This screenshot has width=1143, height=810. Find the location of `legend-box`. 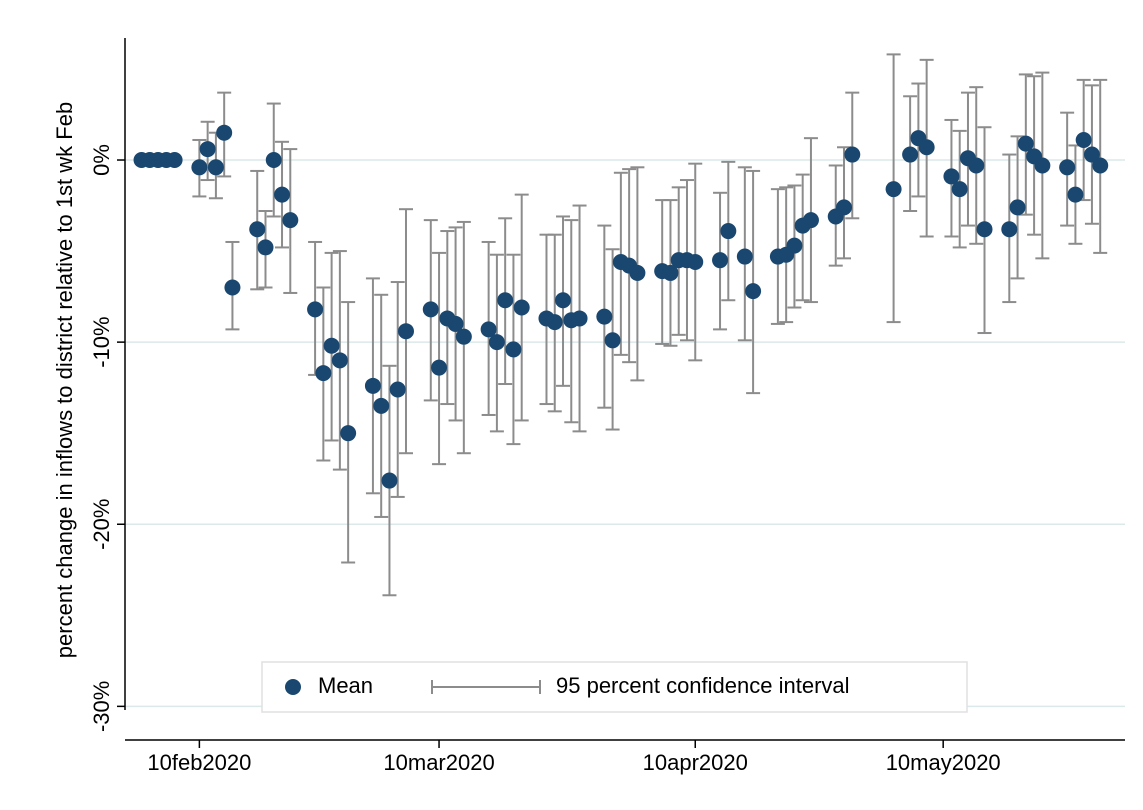

legend-box is located at coordinates (614, 687).